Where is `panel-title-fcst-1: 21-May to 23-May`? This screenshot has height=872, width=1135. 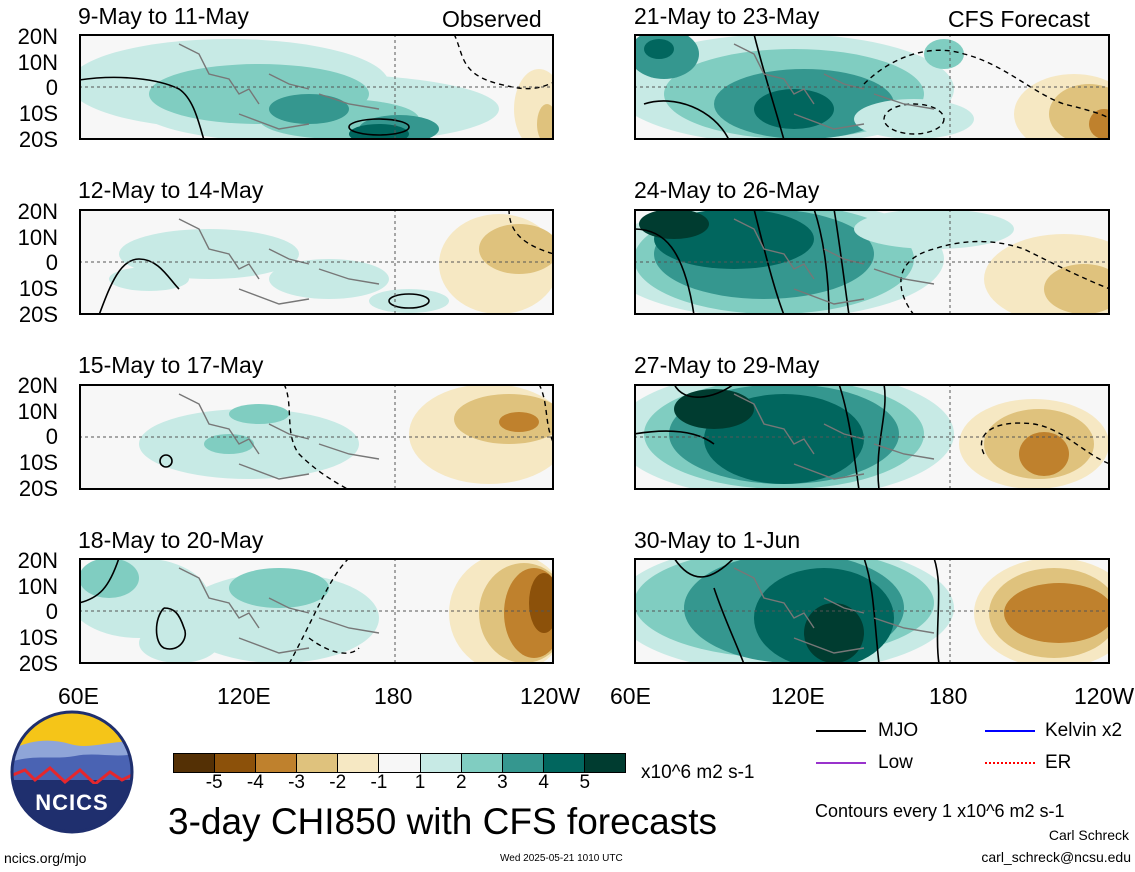
panel-title-fcst-1: 21-May to 23-May is located at coordinates (727, 16).